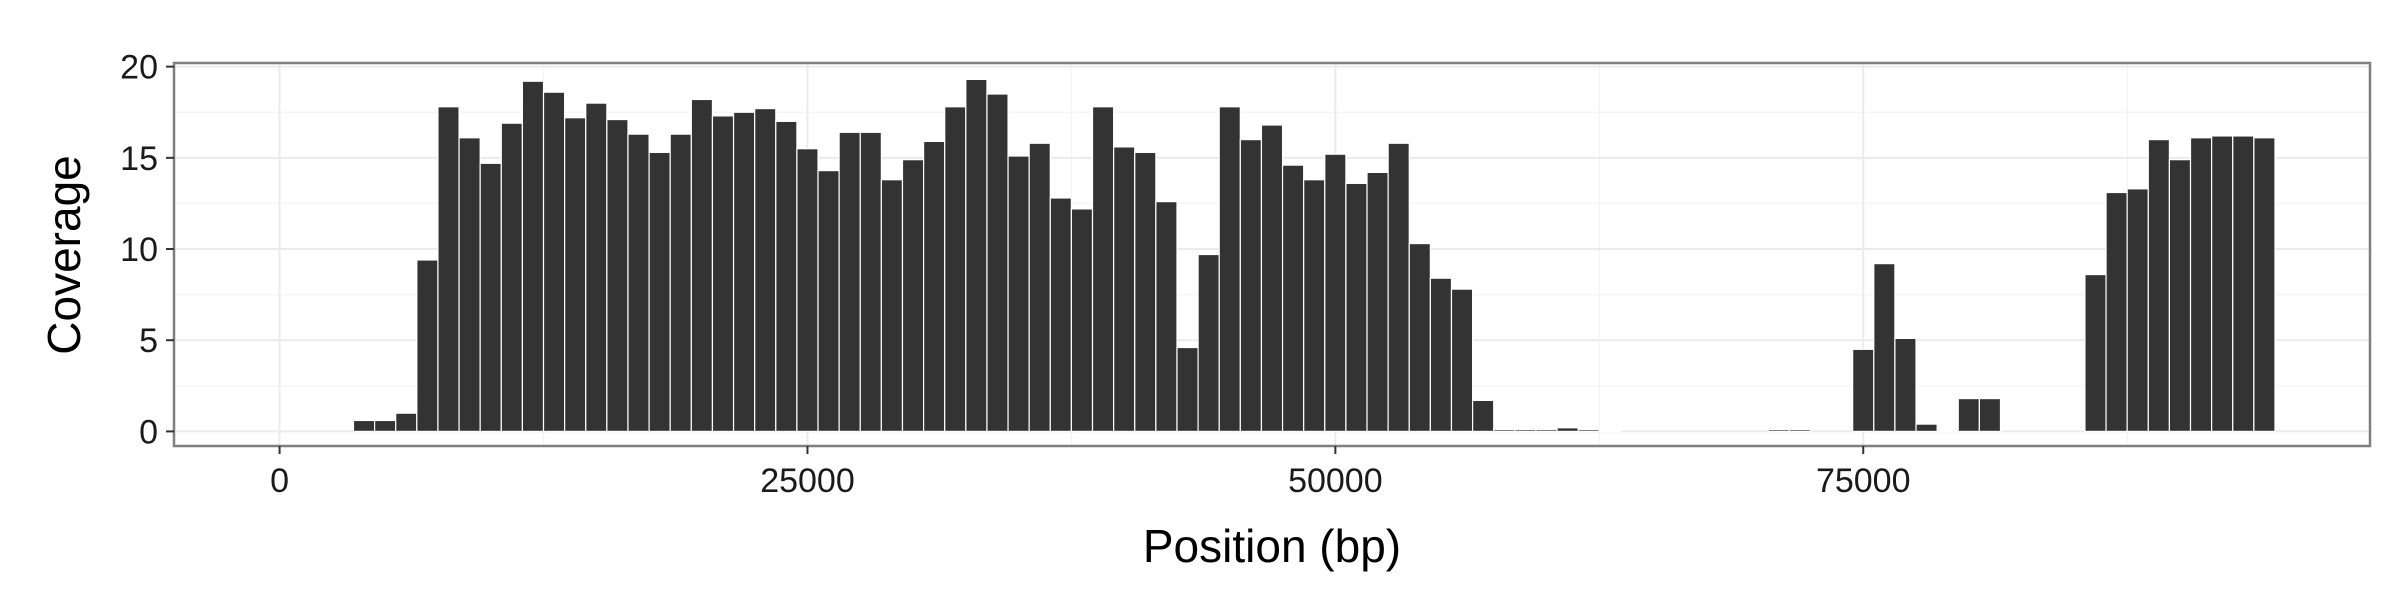 The image size is (2400, 600). I want to click on y-axis-title: Coverage, so click(64, 254).